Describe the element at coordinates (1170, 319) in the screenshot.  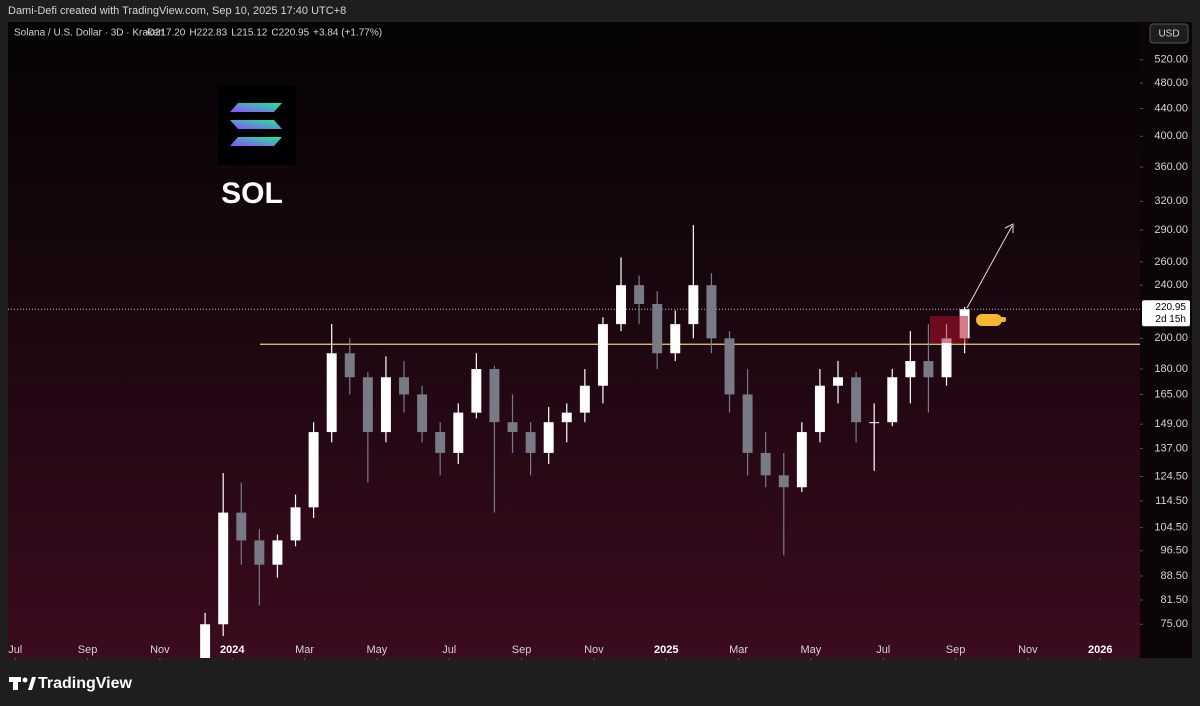
I see `countdown: 2d 15h` at that location.